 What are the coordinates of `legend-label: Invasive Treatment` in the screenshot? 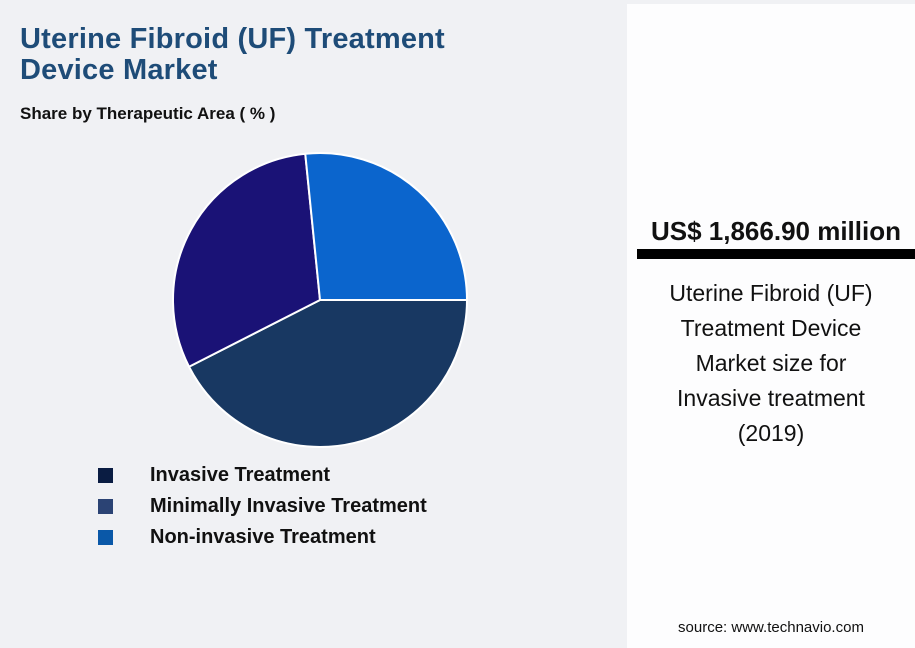 It's located at (240, 475).